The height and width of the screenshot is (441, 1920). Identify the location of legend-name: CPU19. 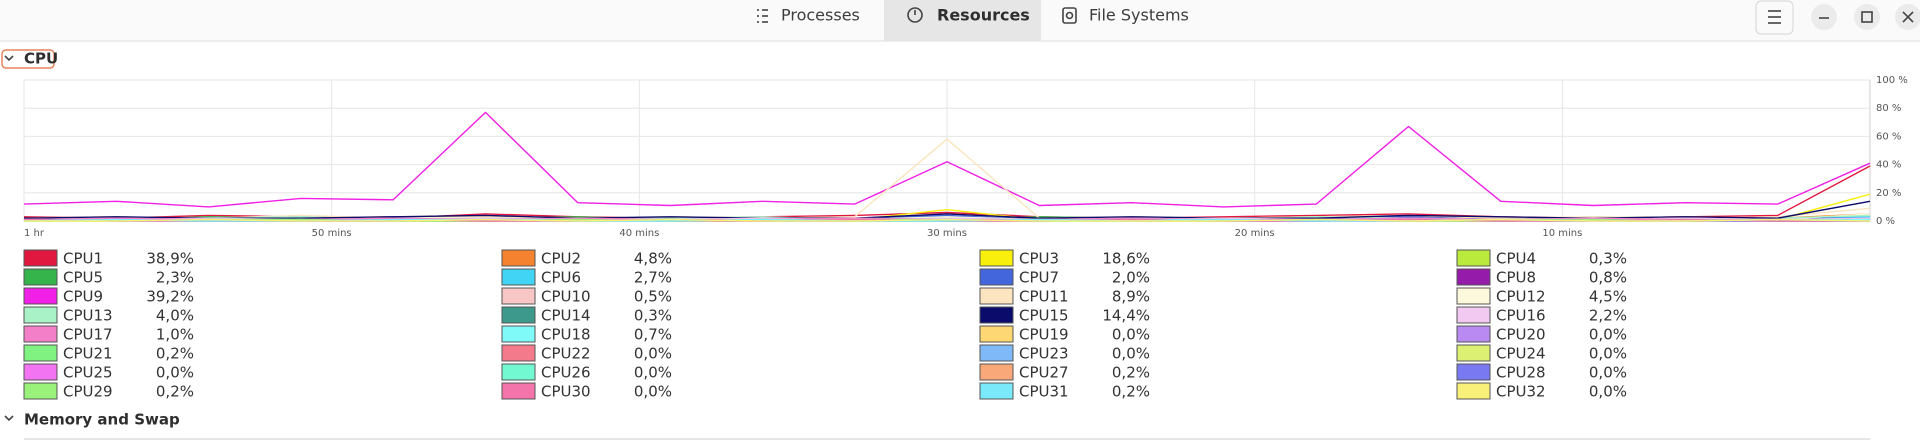
(1044, 335).